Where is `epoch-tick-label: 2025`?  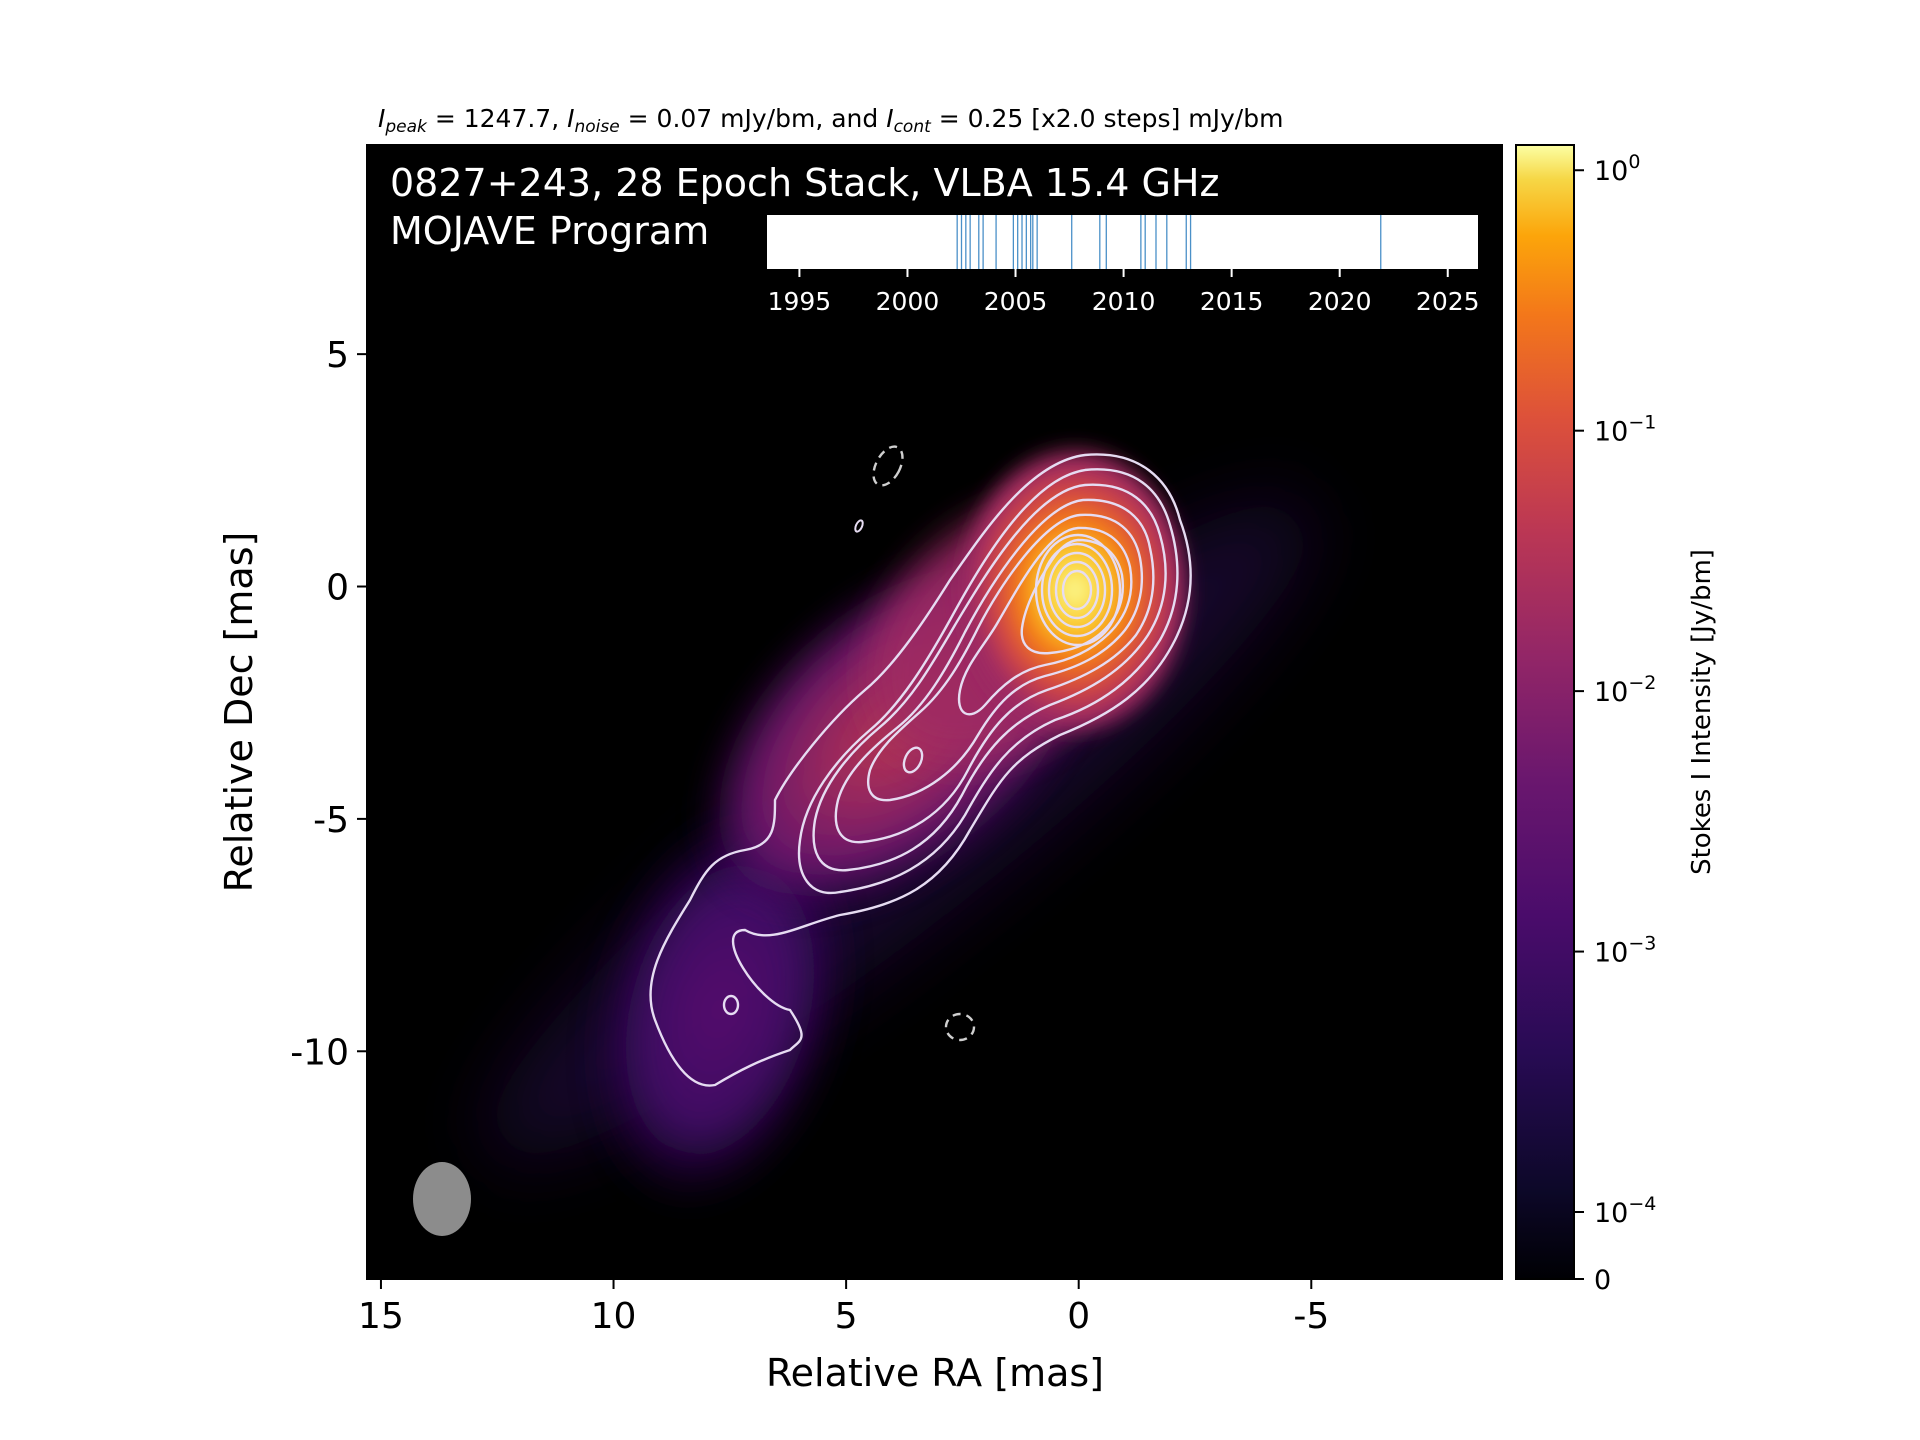
epoch-tick-label: 2025 is located at coordinates (1448, 301).